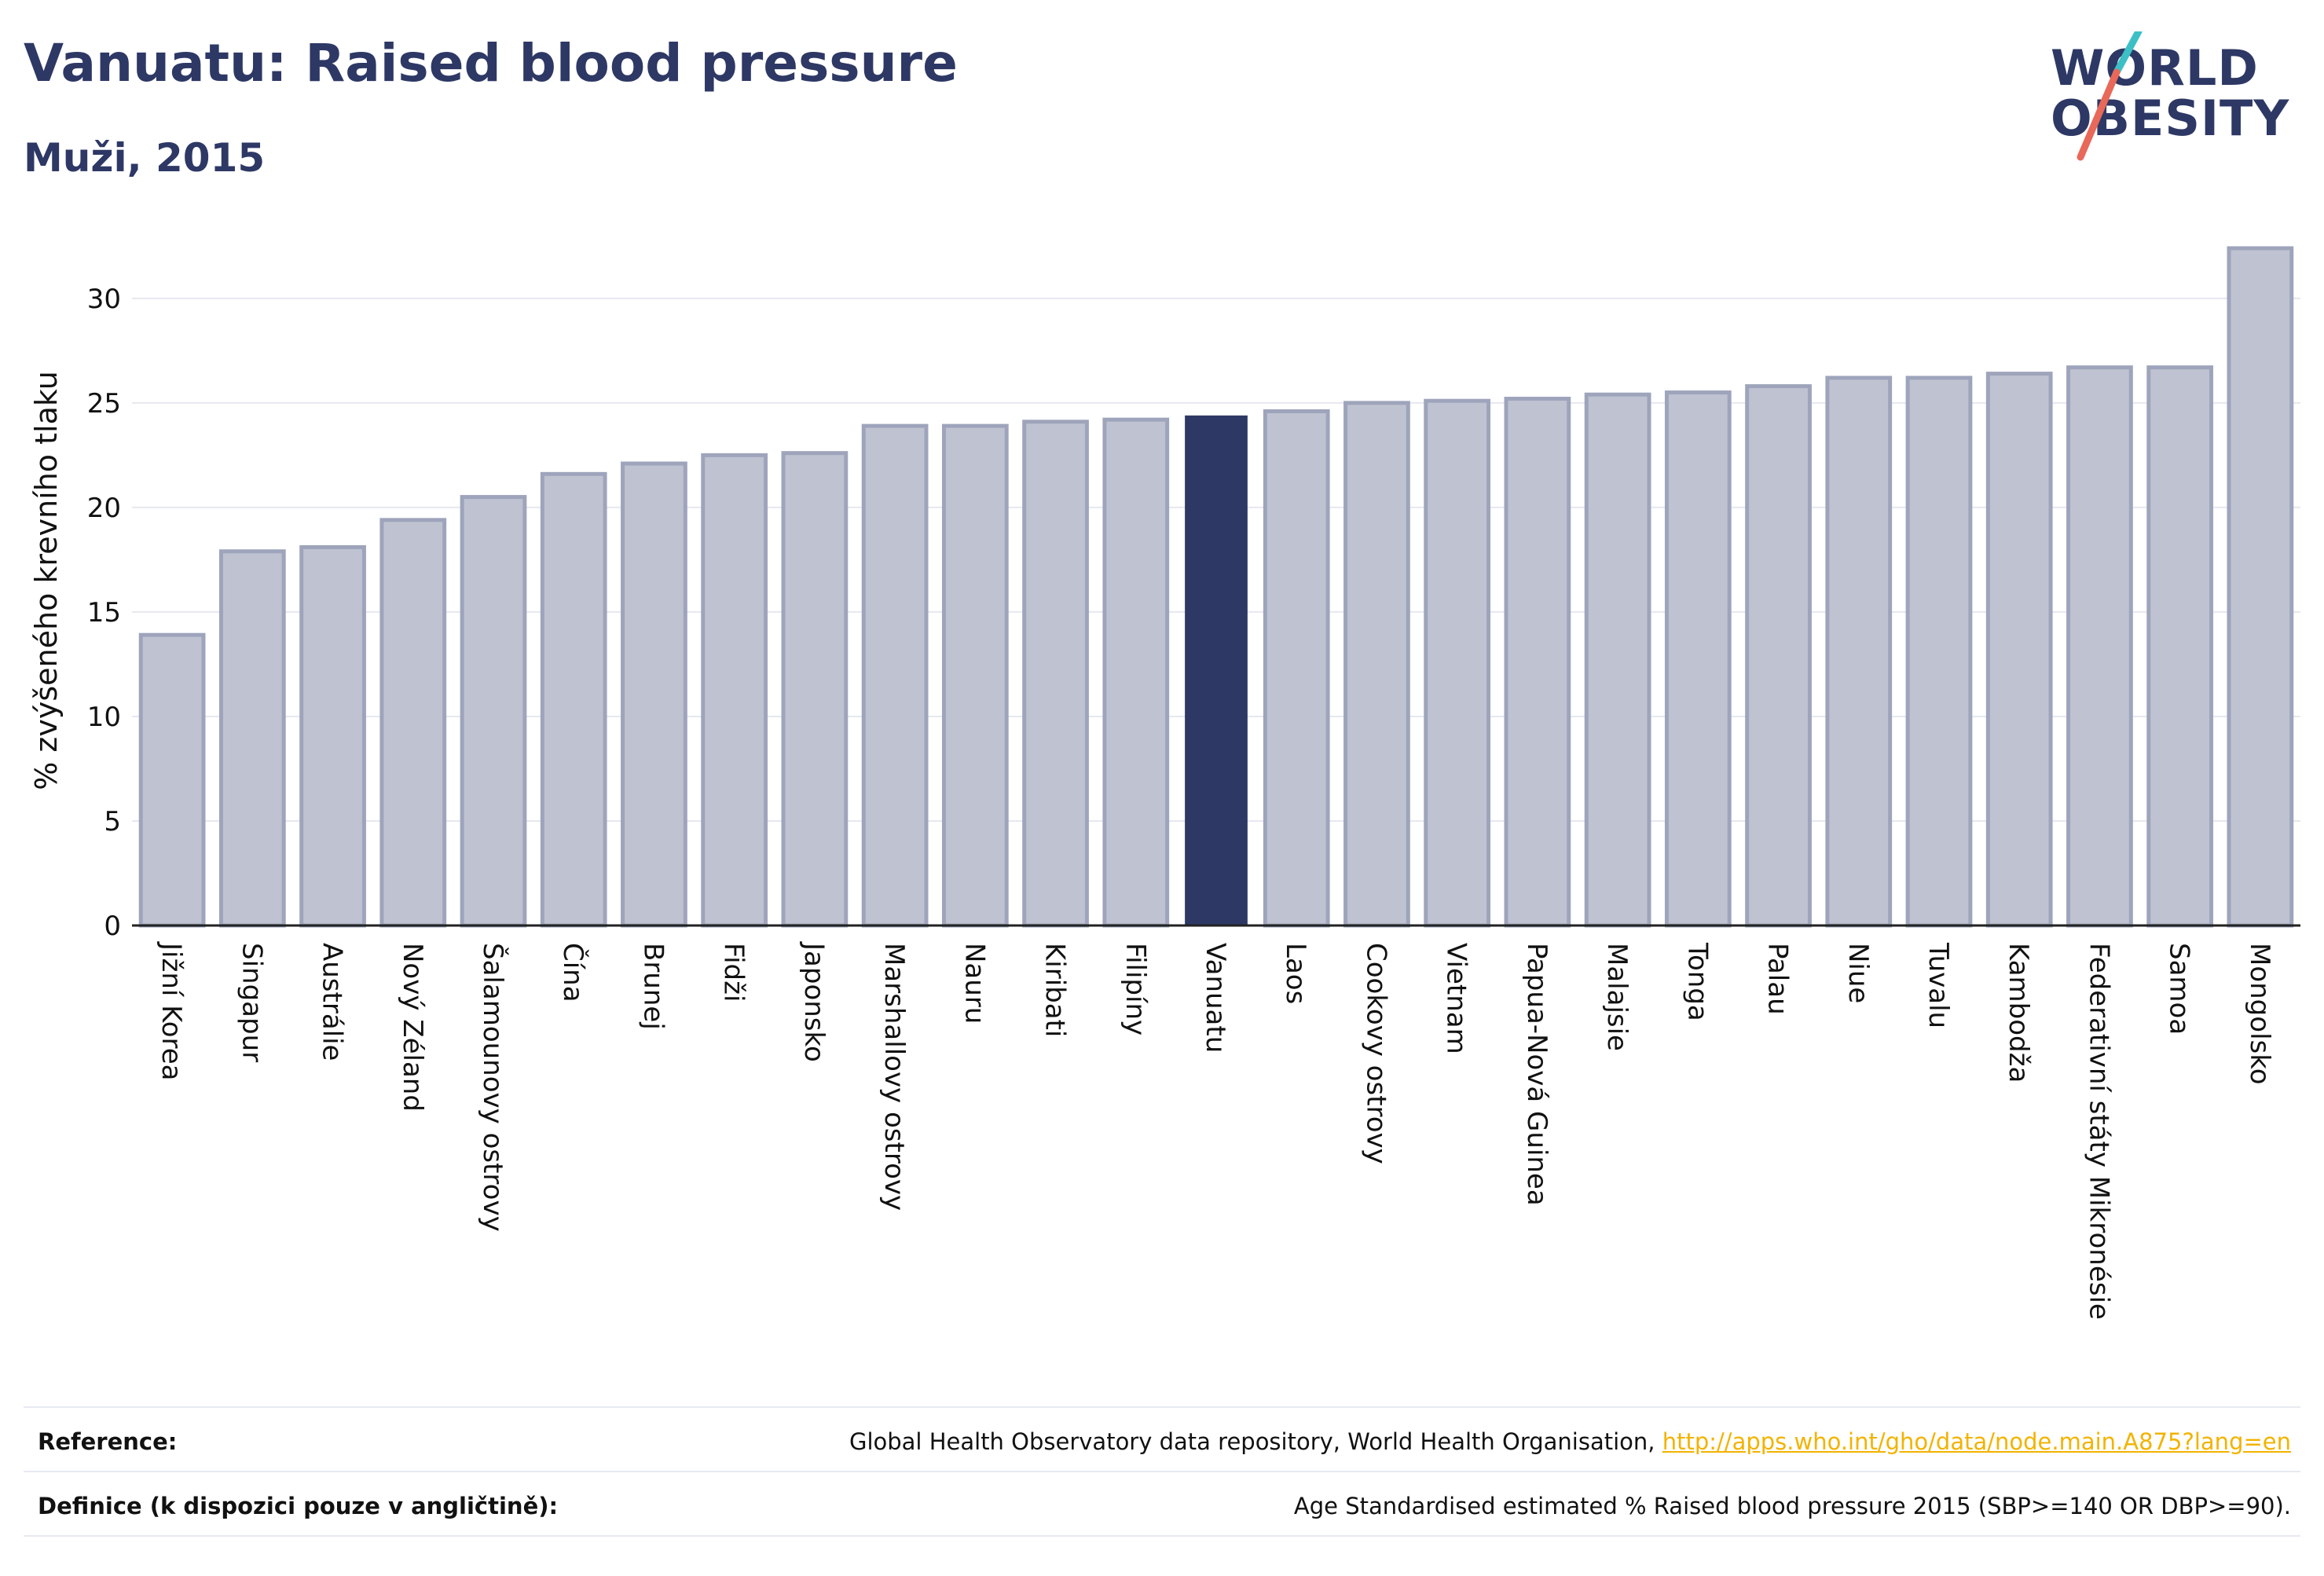  I want to click on x-tick-label: Mongolsko, so click(2259, 1014).